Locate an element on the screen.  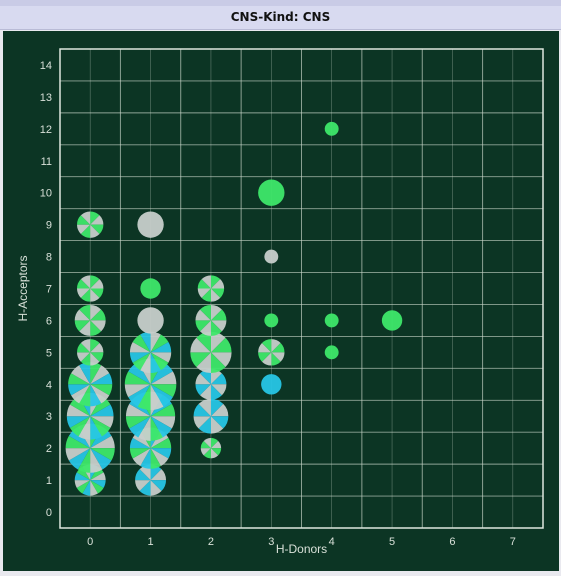
x-tick-label: 0 is located at coordinates (90, 542).